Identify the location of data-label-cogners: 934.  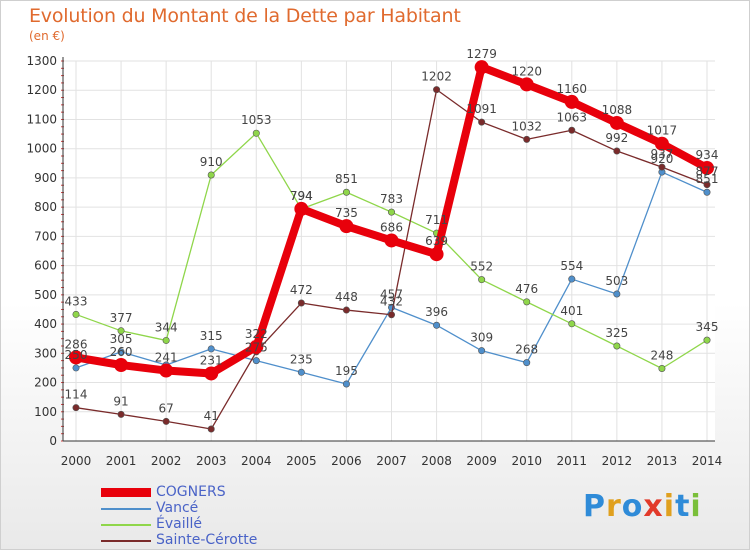
(707, 155).